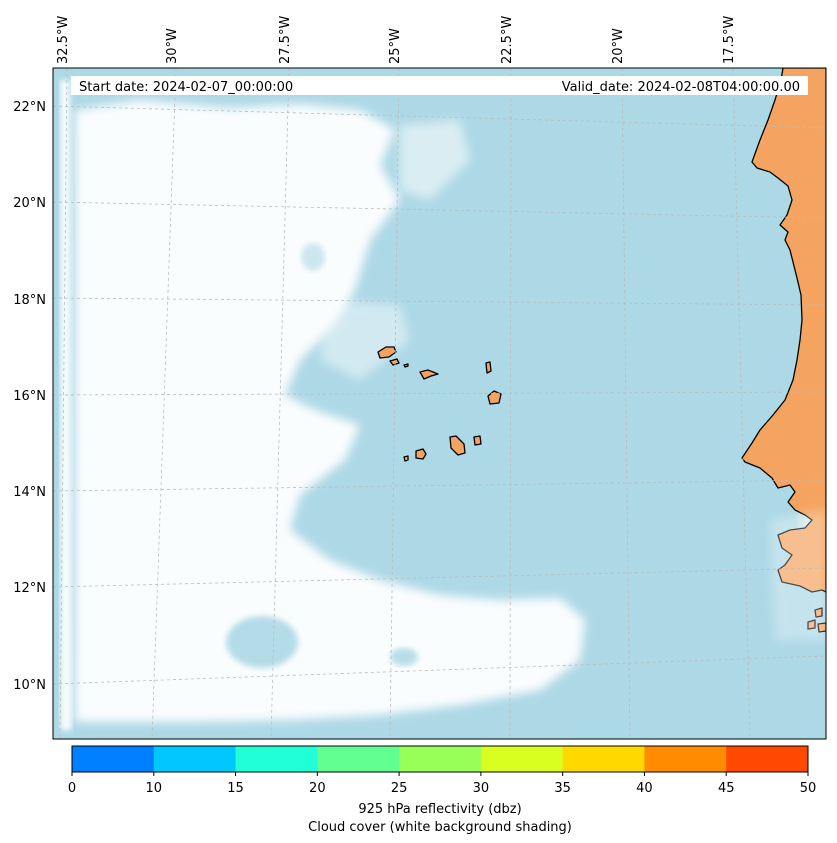 This screenshot has height=843, width=837. Describe the element at coordinates (440, 827) in the screenshot. I see `colorbar-sublabel: Cloud cover (white background shading)` at that location.